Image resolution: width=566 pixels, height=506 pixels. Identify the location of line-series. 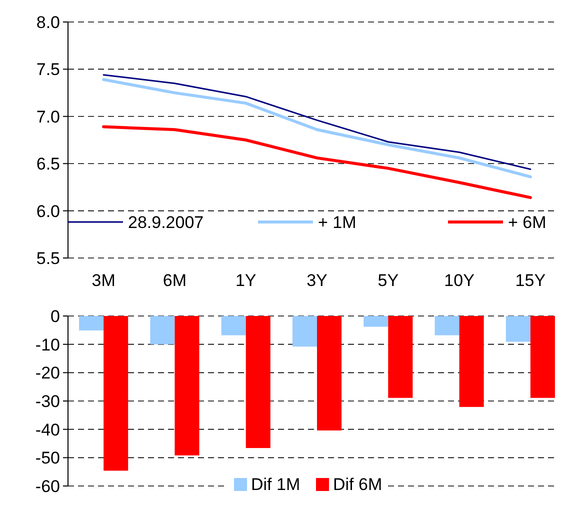
(317, 162).